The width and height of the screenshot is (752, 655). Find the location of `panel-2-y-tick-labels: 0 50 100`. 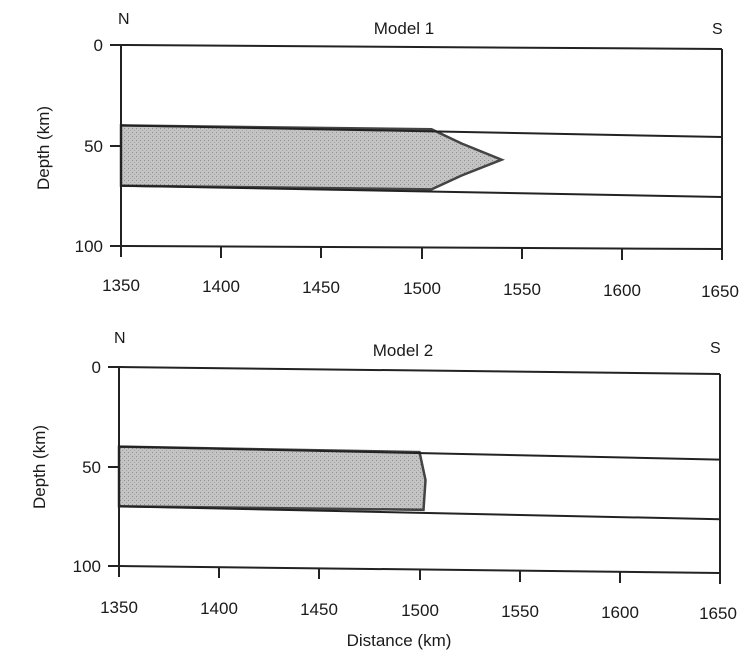

panel-2-y-tick-labels: 0 50 100 is located at coordinates (87, 467).